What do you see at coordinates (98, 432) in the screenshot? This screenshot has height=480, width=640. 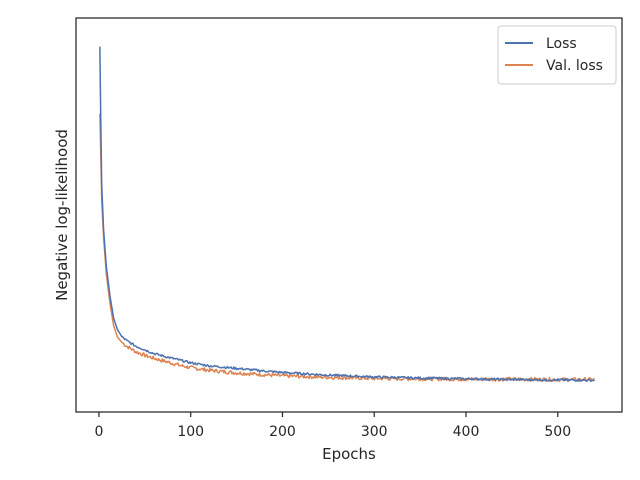 I see `x-tick-label: 0` at bounding box center [98, 432].